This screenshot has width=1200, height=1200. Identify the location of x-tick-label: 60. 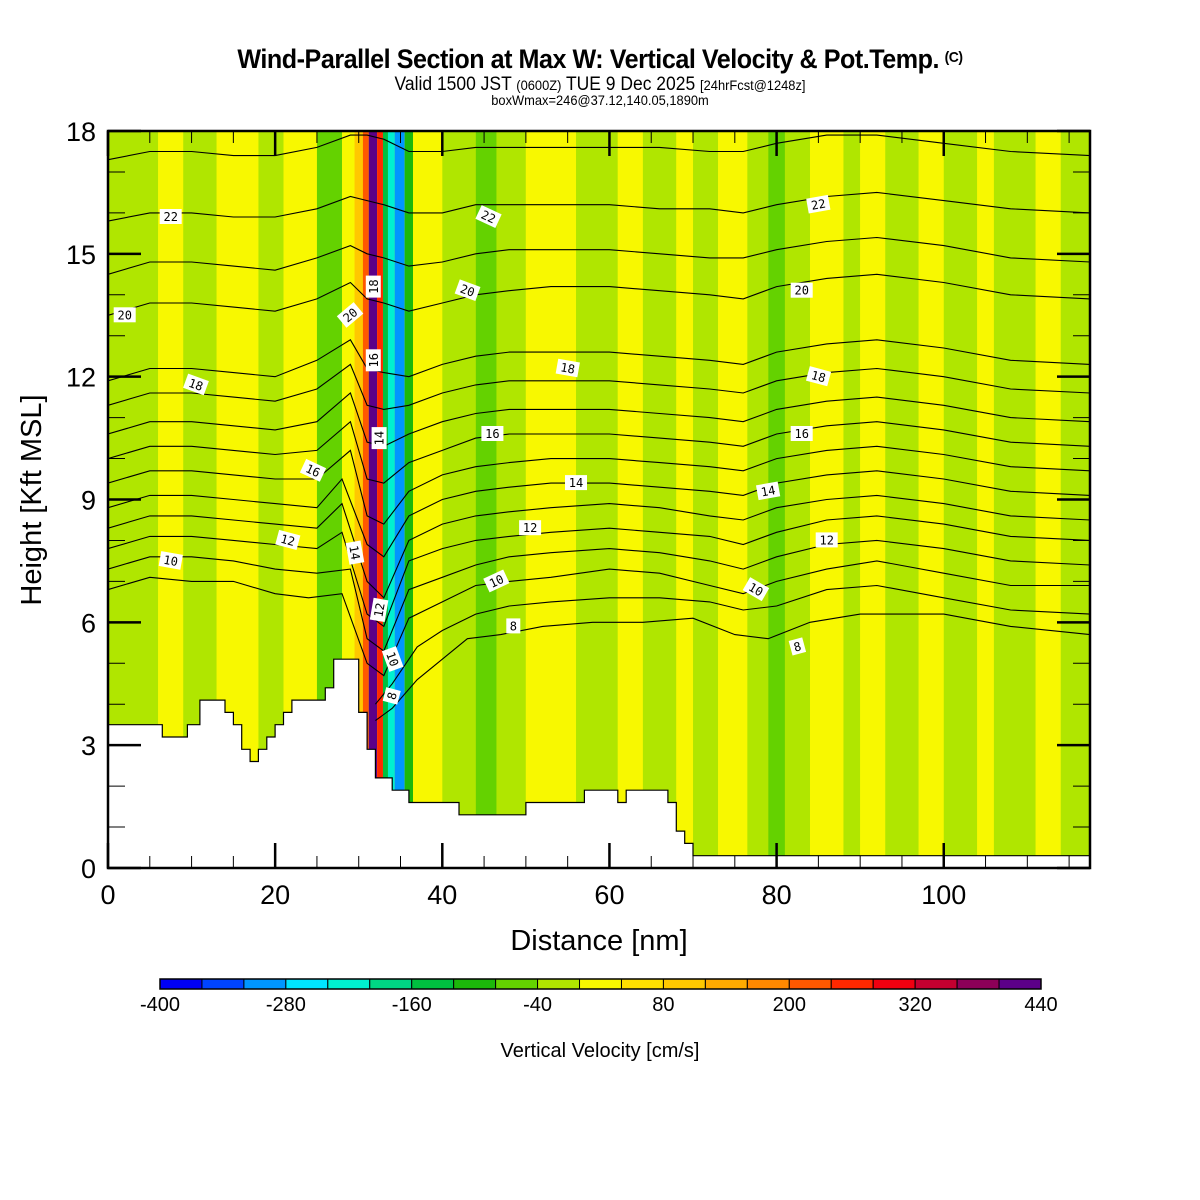
(609, 895).